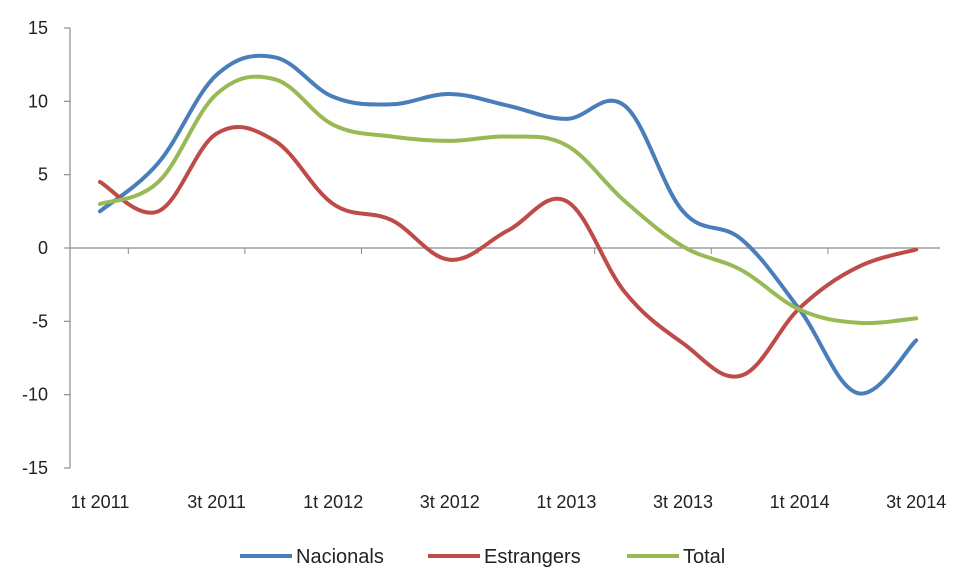  Describe the element at coordinates (38, 101) in the screenshot. I see `y-tick-label: 10` at that location.